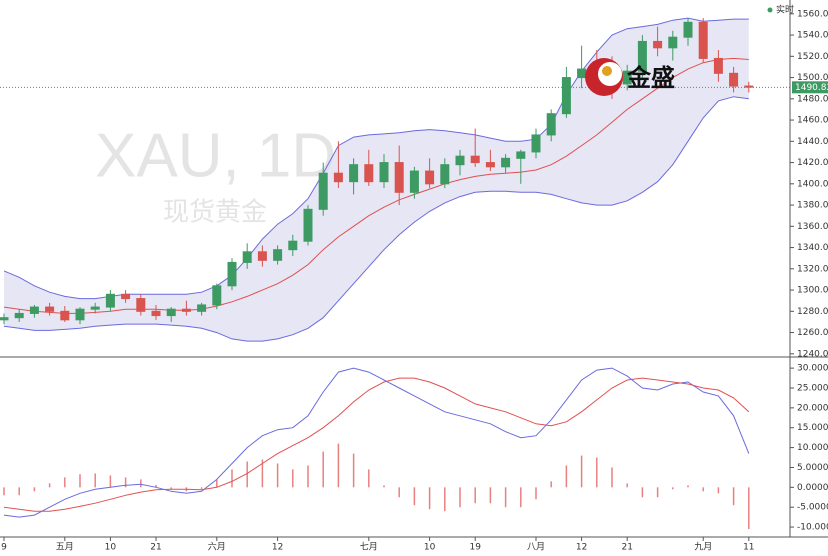 The image size is (828, 556). Describe the element at coordinates (812, 78) in the screenshot. I see `y-tick-label: 1500.00` at that location.